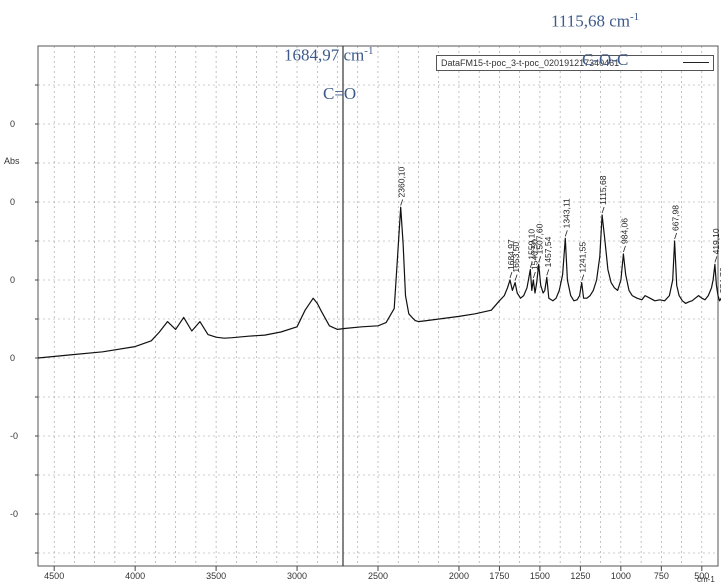 Image resolution: width=721 pixels, height=585 pixels. I want to click on peak-label: 1653,50, so click(516, 257).